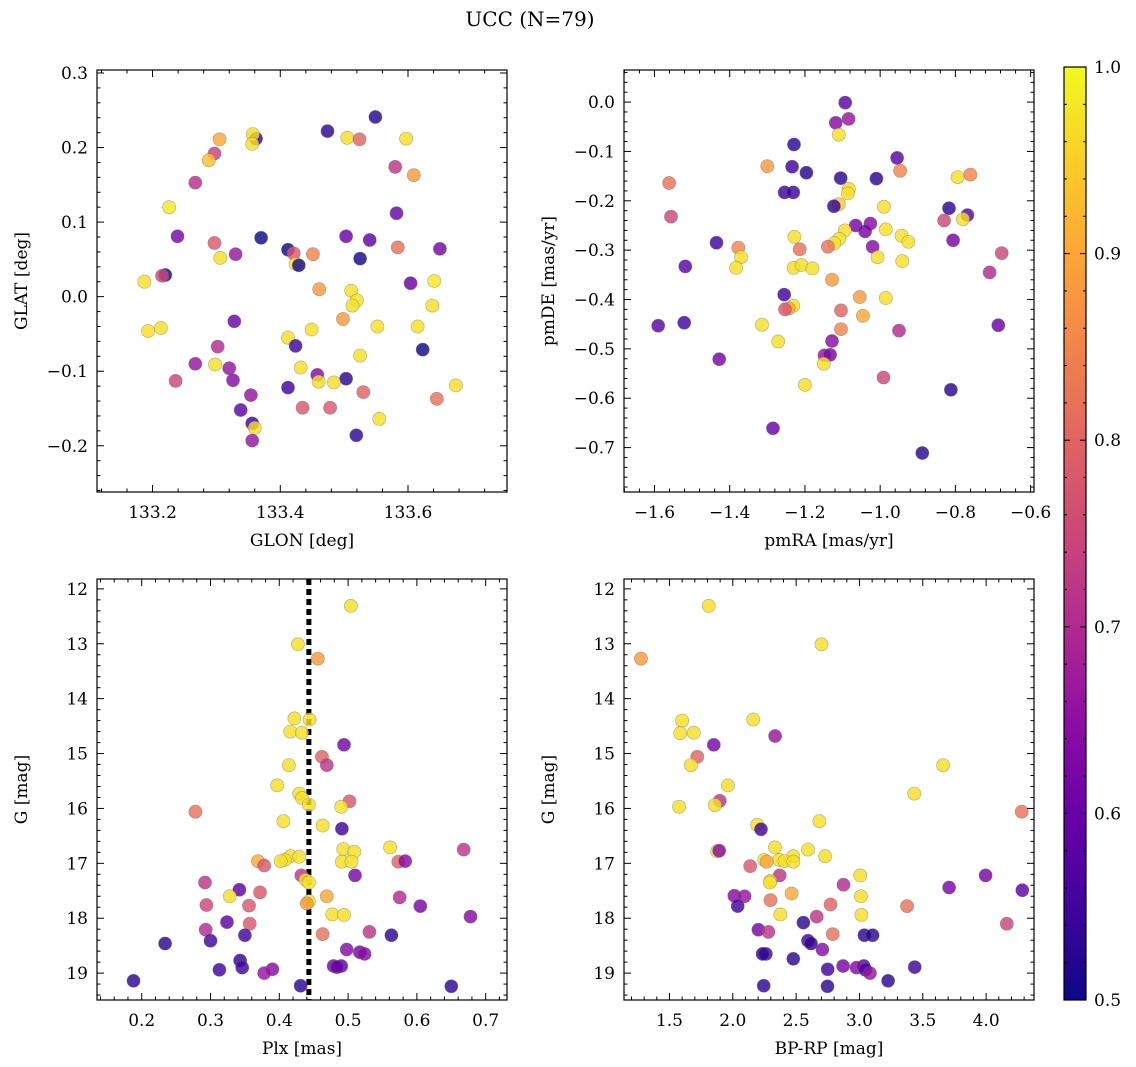 Image resolution: width=1136 pixels, height=1067 pixels. I want to click on y-tick-label: −0.5, so click(594, 350).